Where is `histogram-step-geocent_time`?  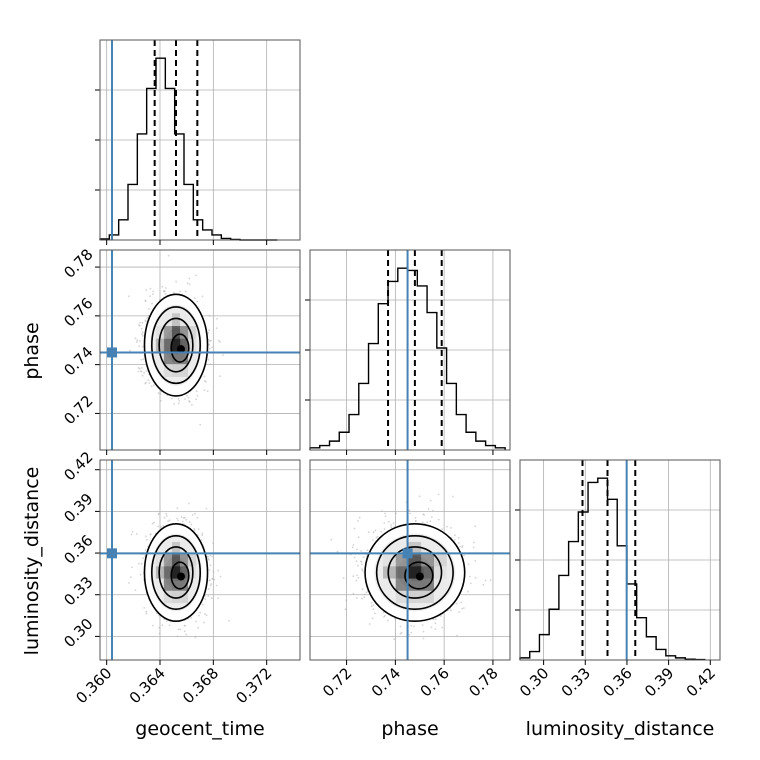 histogram-step-geocent_time is located at coordinates (188, 149).